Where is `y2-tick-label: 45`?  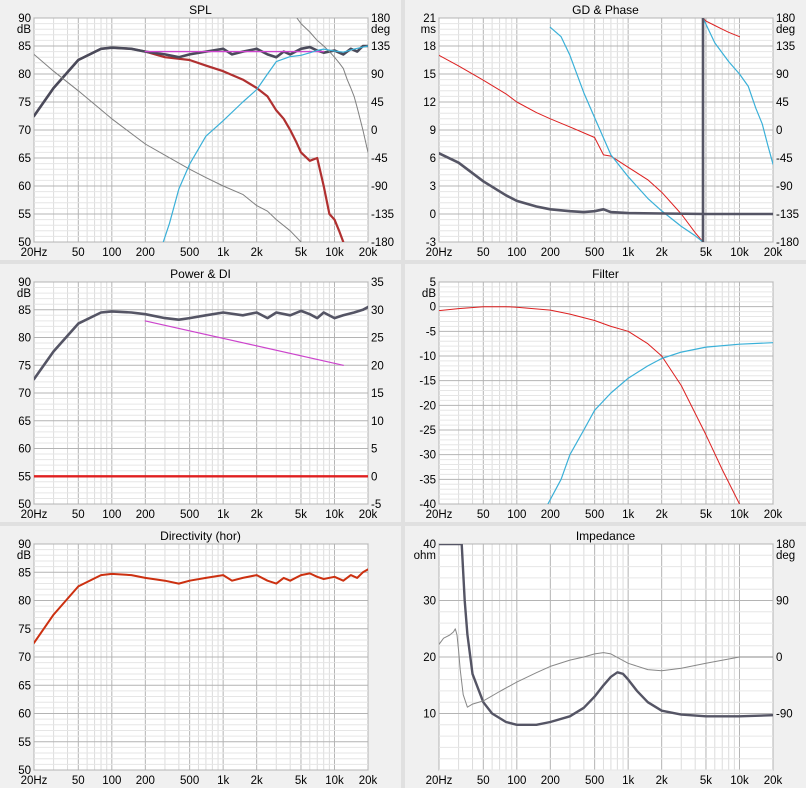 y2-tick-label: 45 is located at coordinates (782, 103).